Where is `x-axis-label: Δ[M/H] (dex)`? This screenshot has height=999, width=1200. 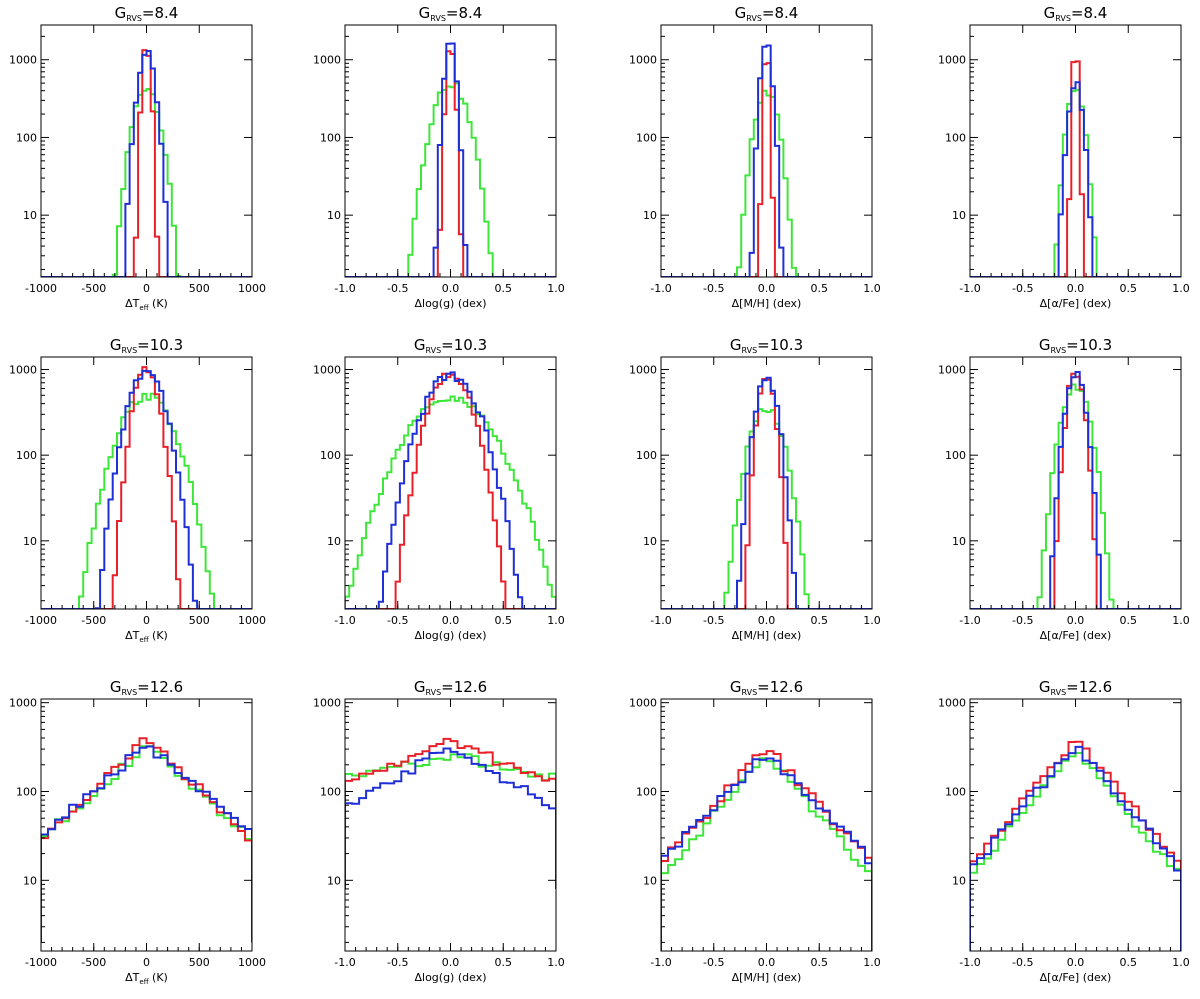
x-axis-label: Δ[M/H] (dex) is located at coordinates (767, 635).